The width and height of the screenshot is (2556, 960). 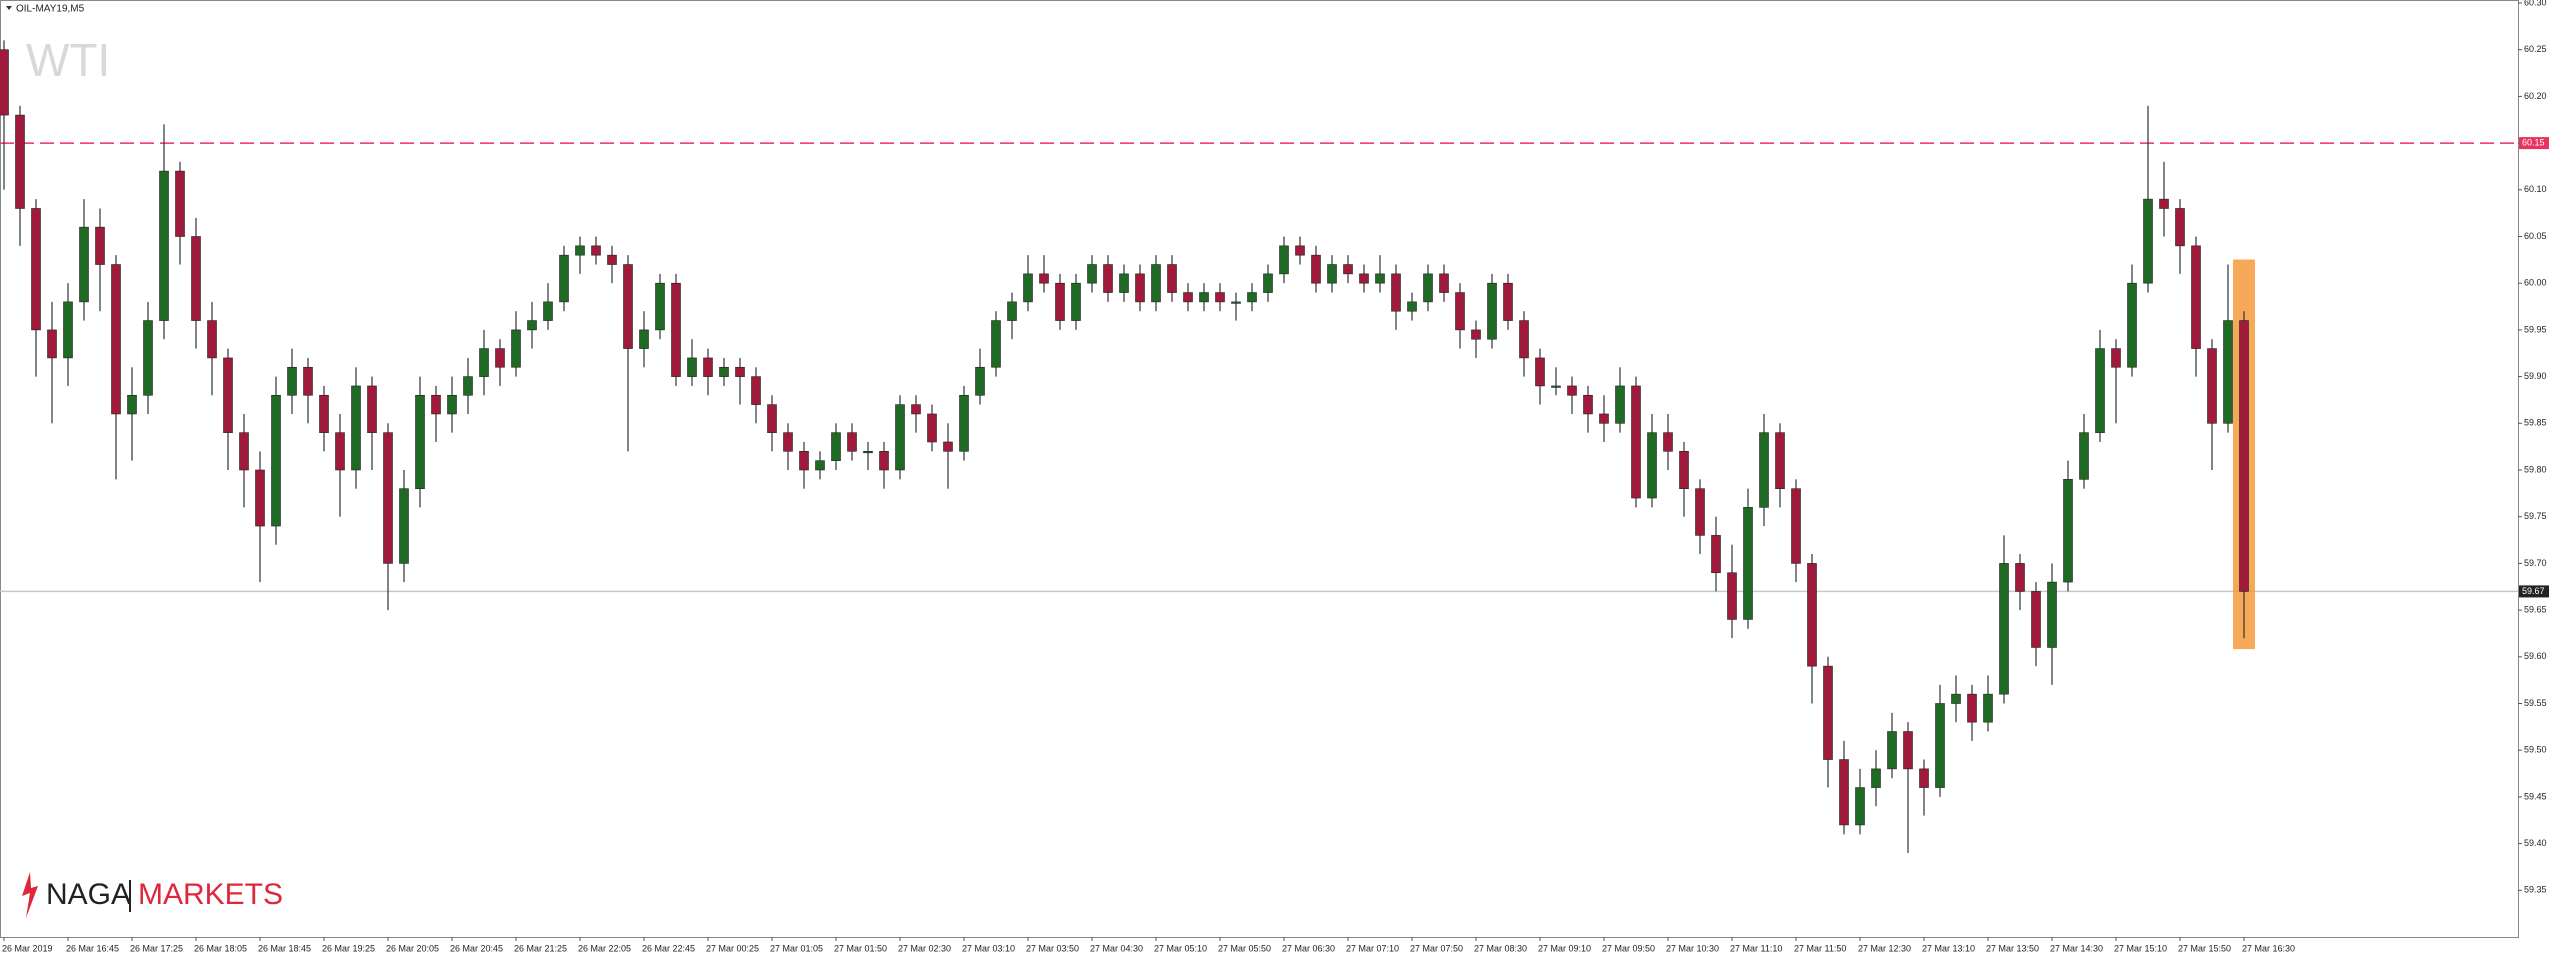 What do you see at coordinates (732, 948) in the screenshot?
I see `x-tick-label: 27 Mar 00:25` at bounding box center [732, 948].